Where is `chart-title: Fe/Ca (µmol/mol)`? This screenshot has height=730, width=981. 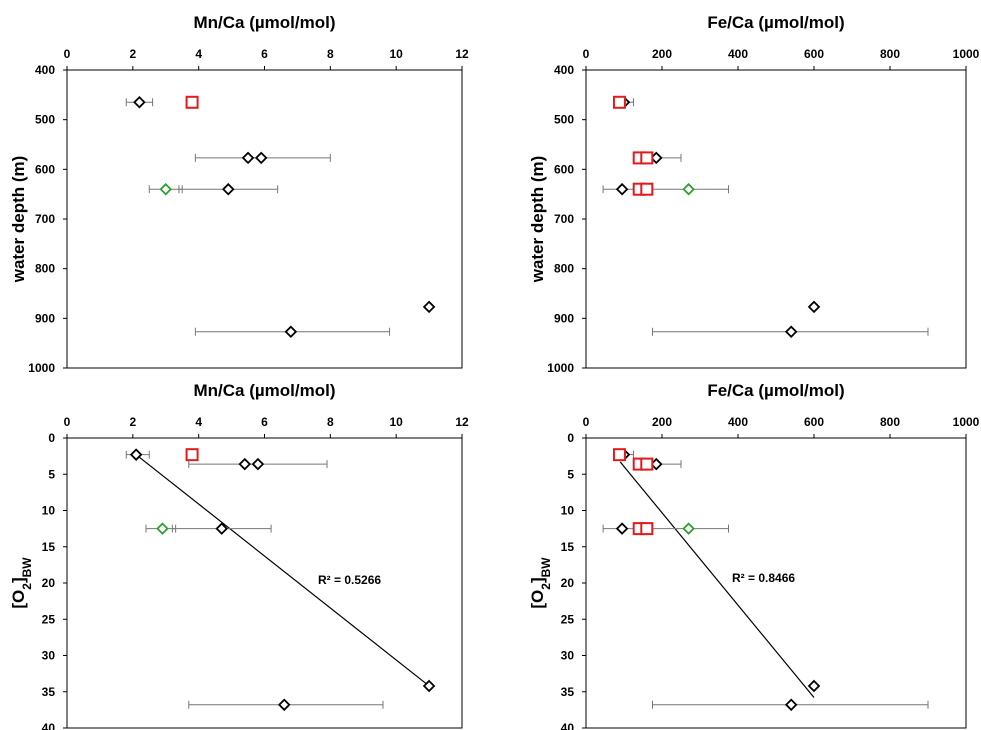 chart-title: Fe/Ca (µmol/mol) is located at coordinates (775, 390).